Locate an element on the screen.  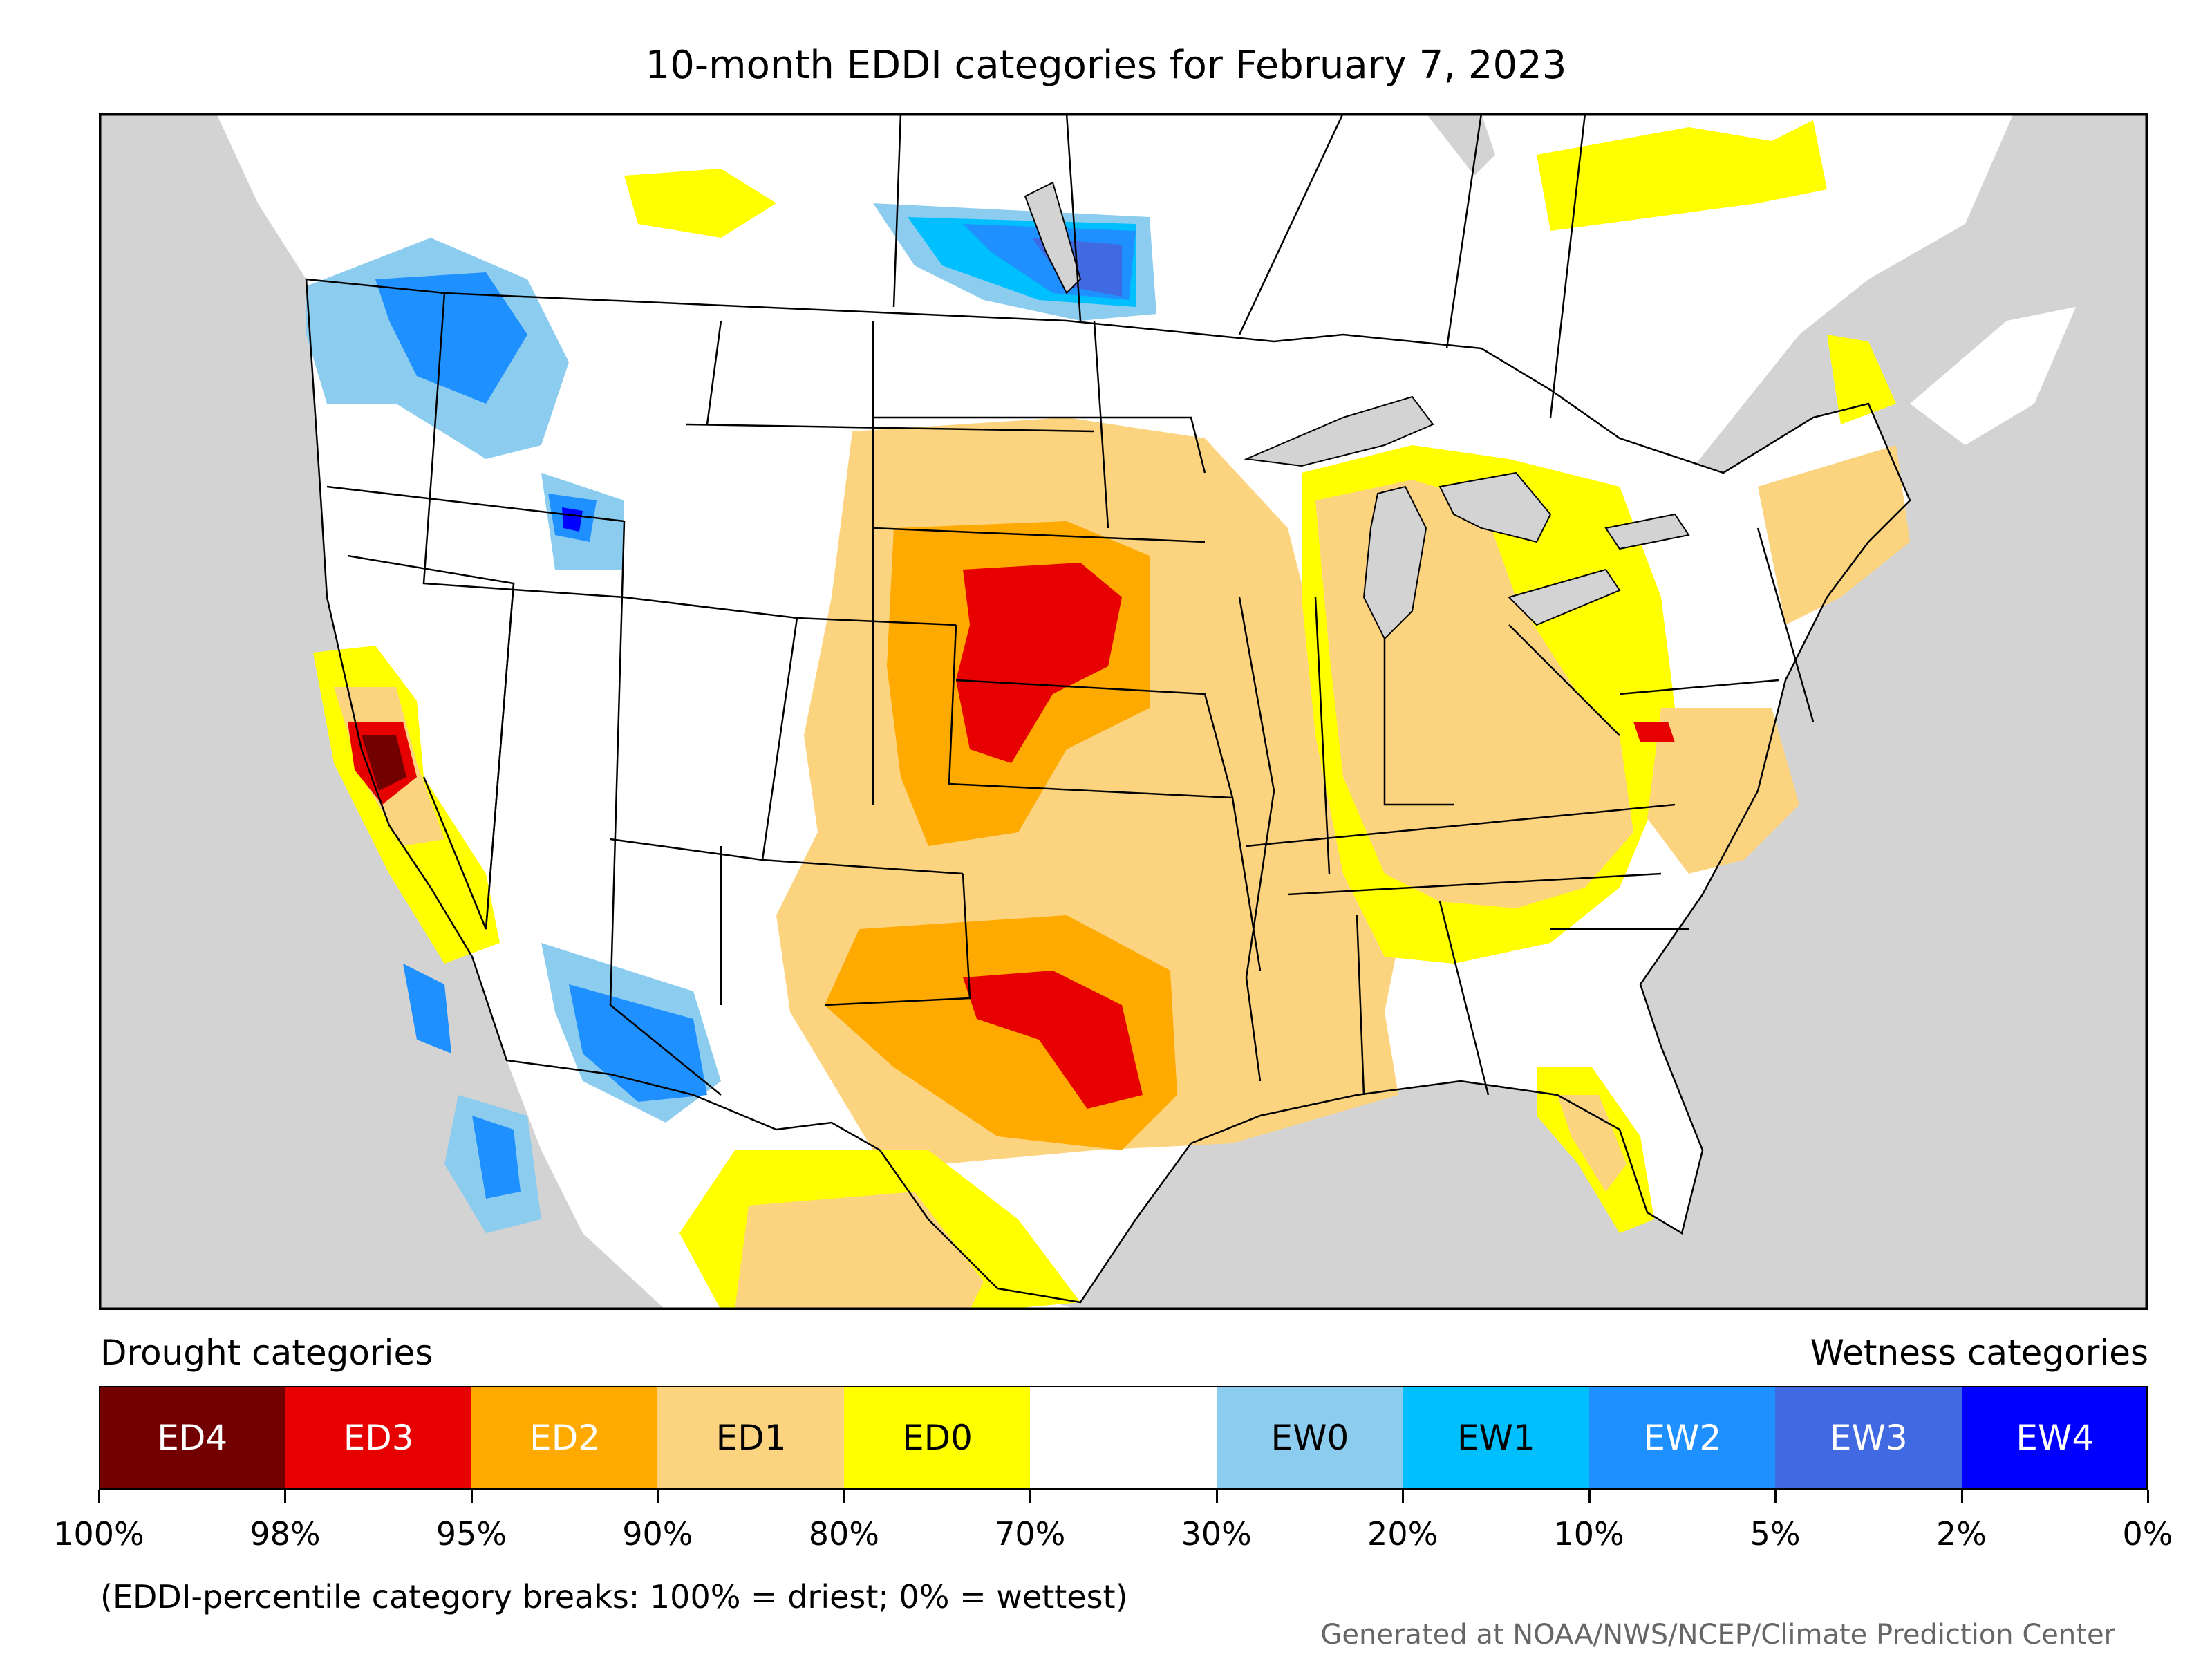
maritimes-land is located at coordinates (1993, 376).